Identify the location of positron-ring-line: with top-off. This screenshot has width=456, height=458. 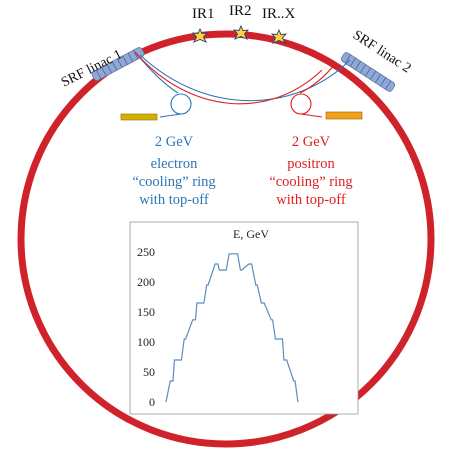
(311, 200).